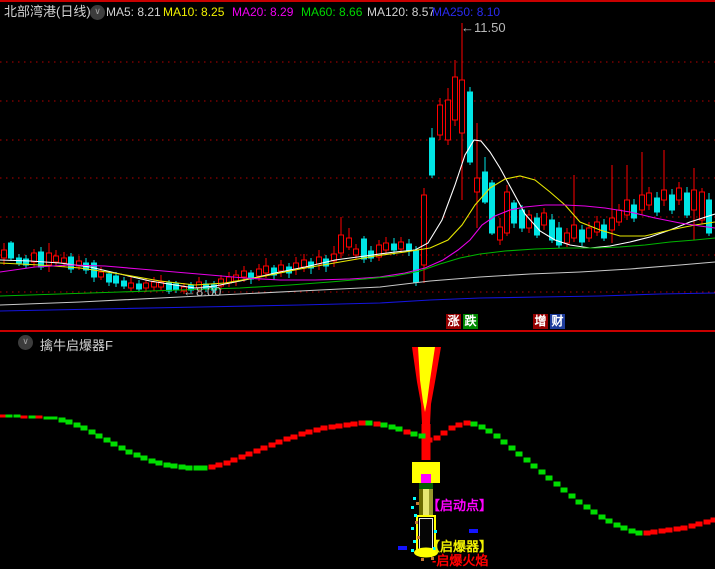 This screenshot has height=569, width=715. What do you see at coordinates (460, 546) in the screenshot?
I see `label-qibaoqi: 【启爆器】` at bounding box center [460, 546].